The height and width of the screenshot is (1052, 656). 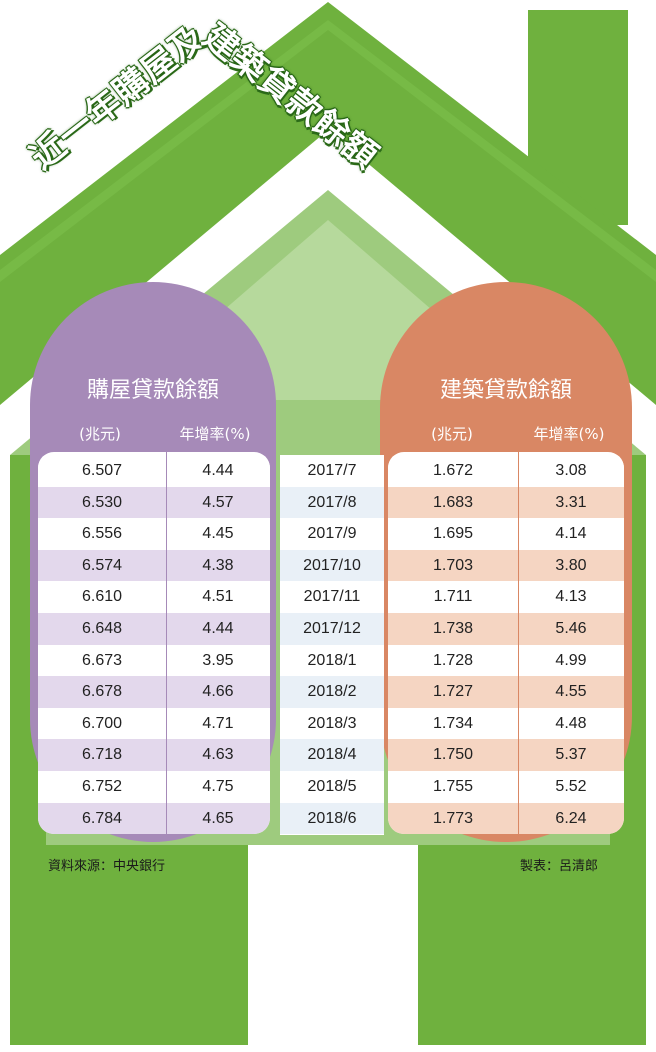 What do you see at coordinates (569, 434) in the screenshot?
I see `right-col2-header: 年增率(%)` at bounding box center [569, 434].